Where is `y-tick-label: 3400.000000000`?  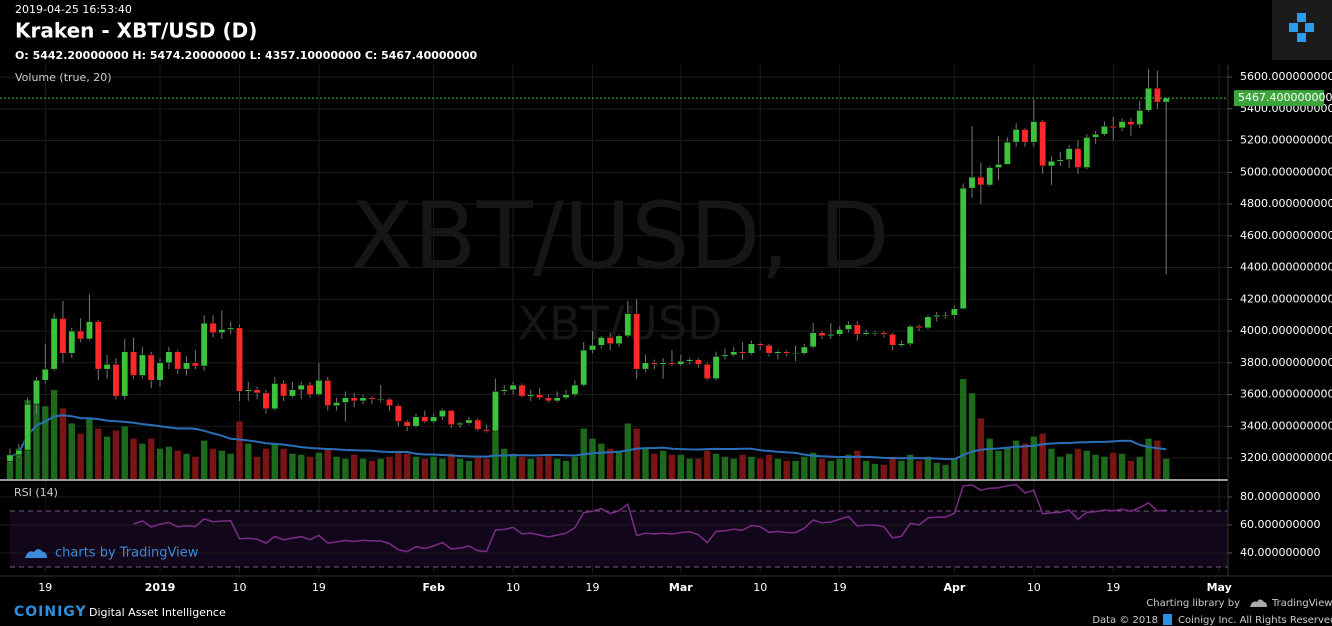
y-tick-label: 3400.000000000 is located at coordinates (1286, 425).